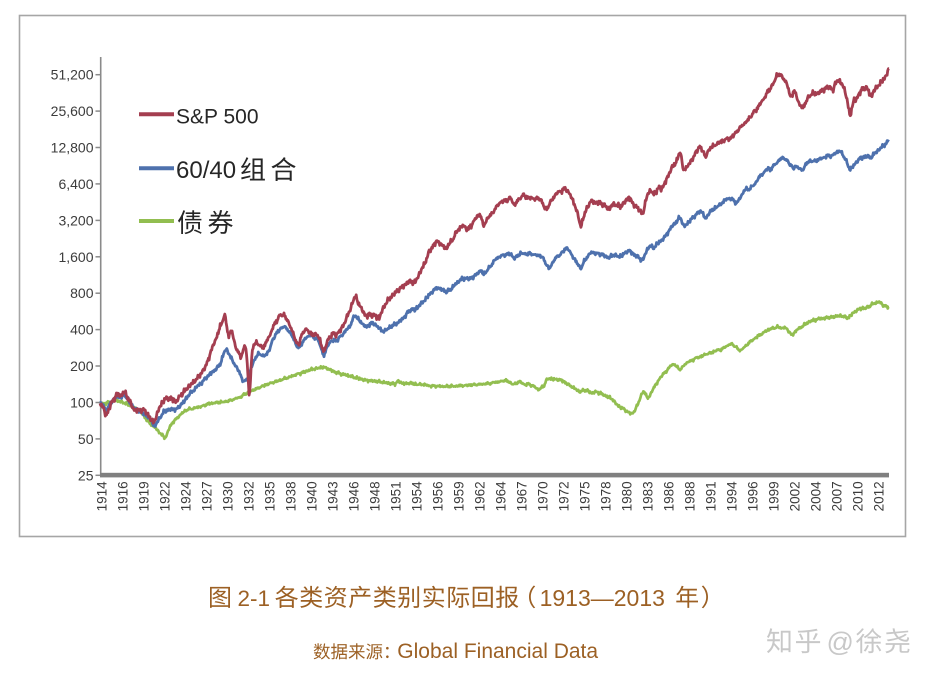 The image size is (937, 685). Describe the element at coordinates (879, 496) in the screenshot. I see `svg-text: 2012` at that location.